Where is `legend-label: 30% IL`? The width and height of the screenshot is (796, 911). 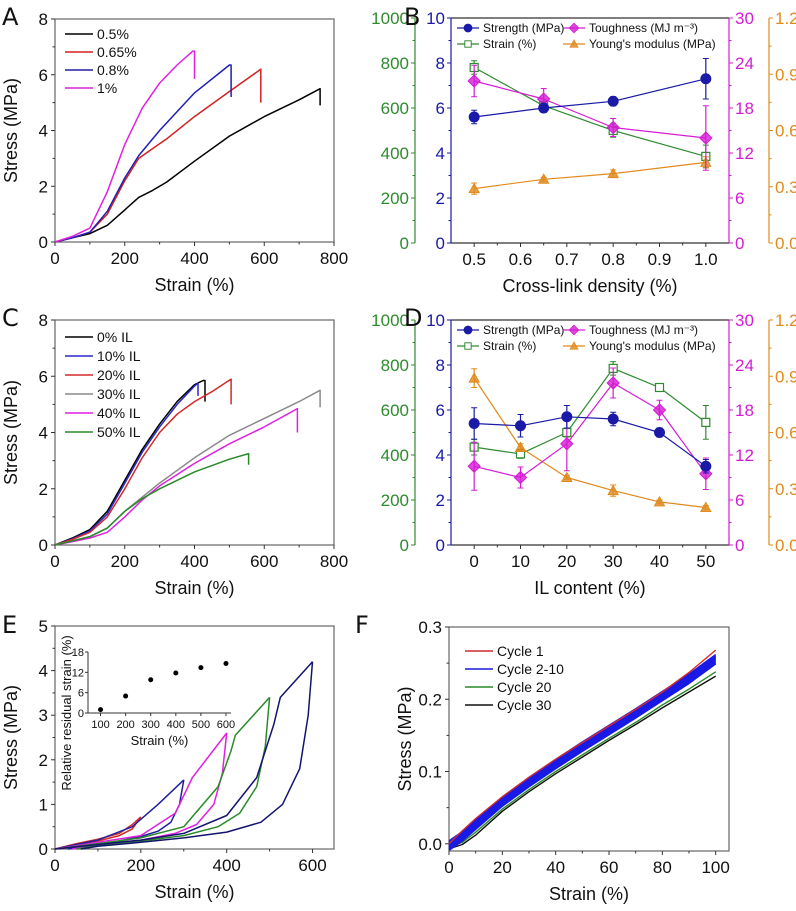 legend-label: 30% IL is located at coordinates (119, 394).